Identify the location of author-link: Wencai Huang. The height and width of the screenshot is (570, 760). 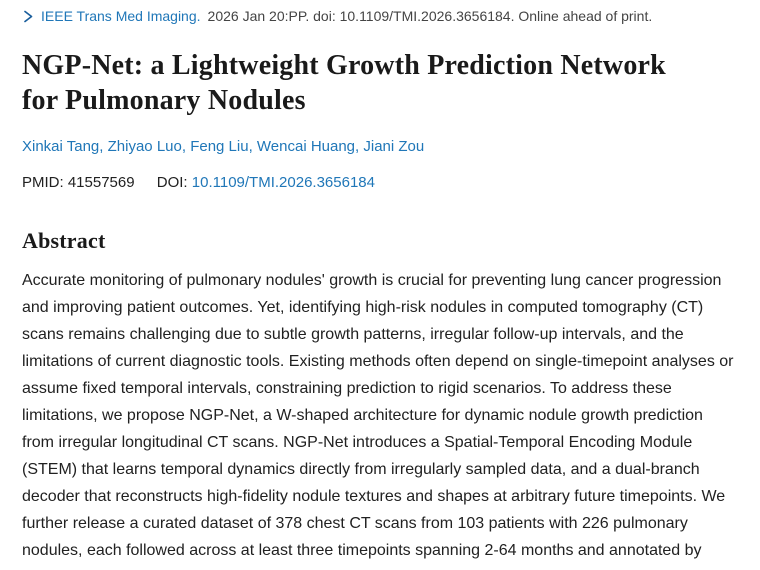
(306, 146).